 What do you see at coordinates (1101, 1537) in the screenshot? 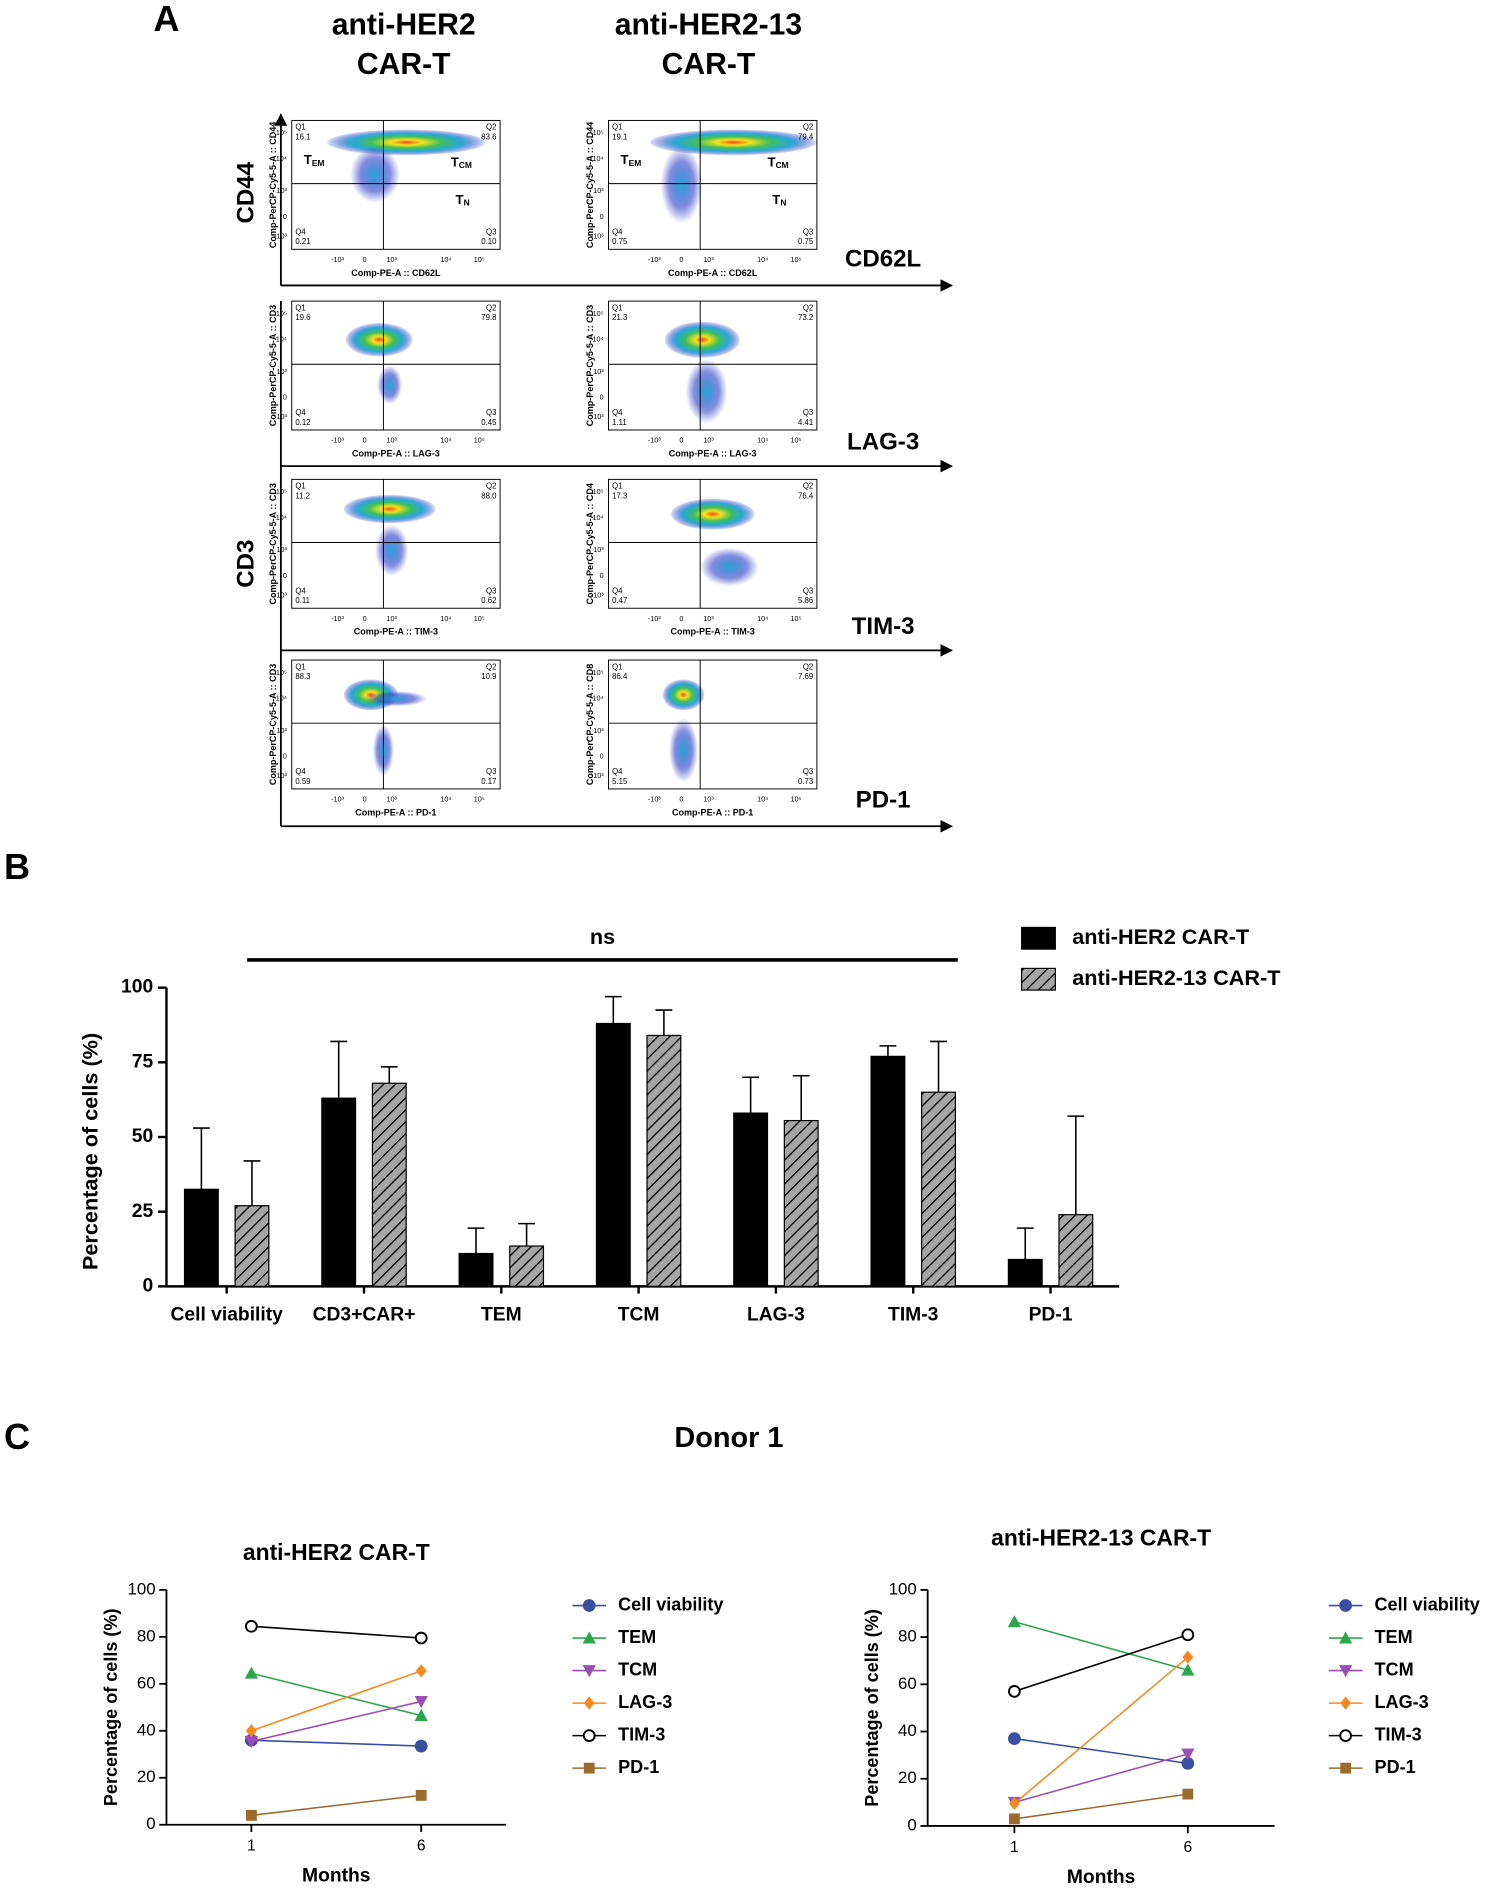
I see `chart-title: anti-HER2-13 CAR-T` at bounding box center [1101, 1537].